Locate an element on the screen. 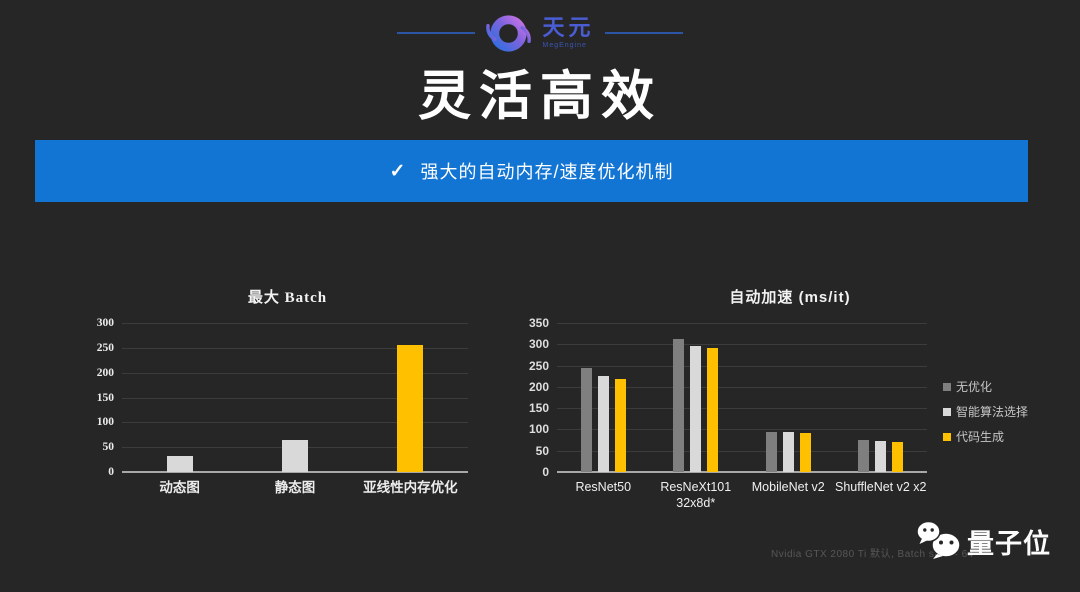  max-batch-chart: 最大 Batch 0 50 100 150 200 250 300 动态图 静态图 亚线性内存优化 is located at coordinates (287, 393).